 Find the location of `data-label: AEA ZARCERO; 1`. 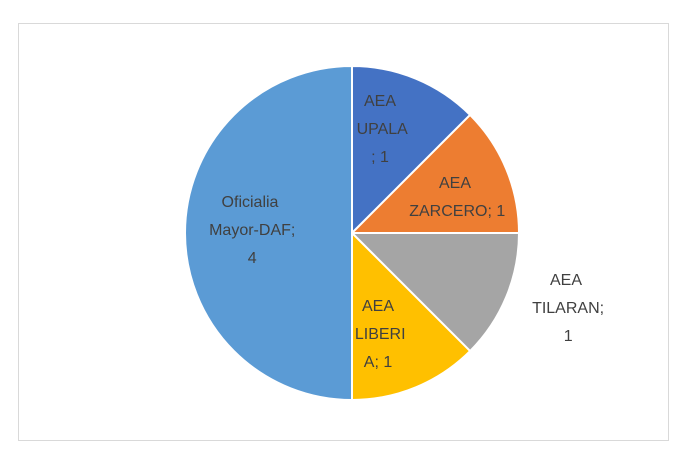

data-label: AEA ZARCERO; 1 is located at coordinates (455, 197).